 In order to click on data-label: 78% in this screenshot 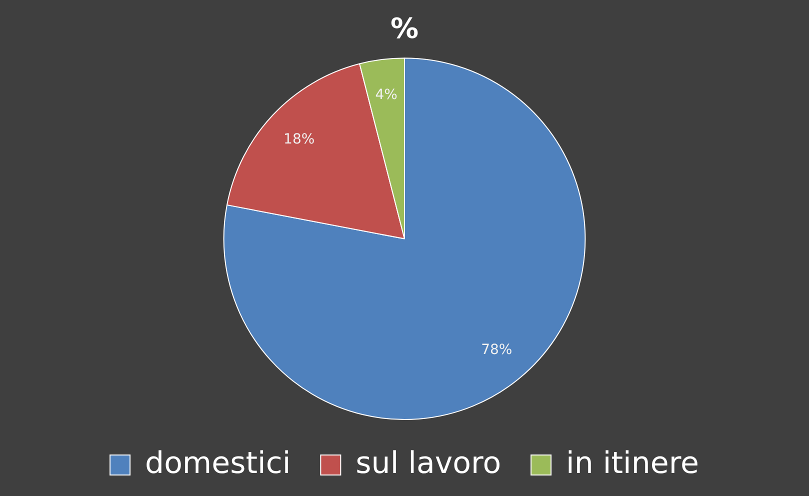, I will do `click(496, 350)`.